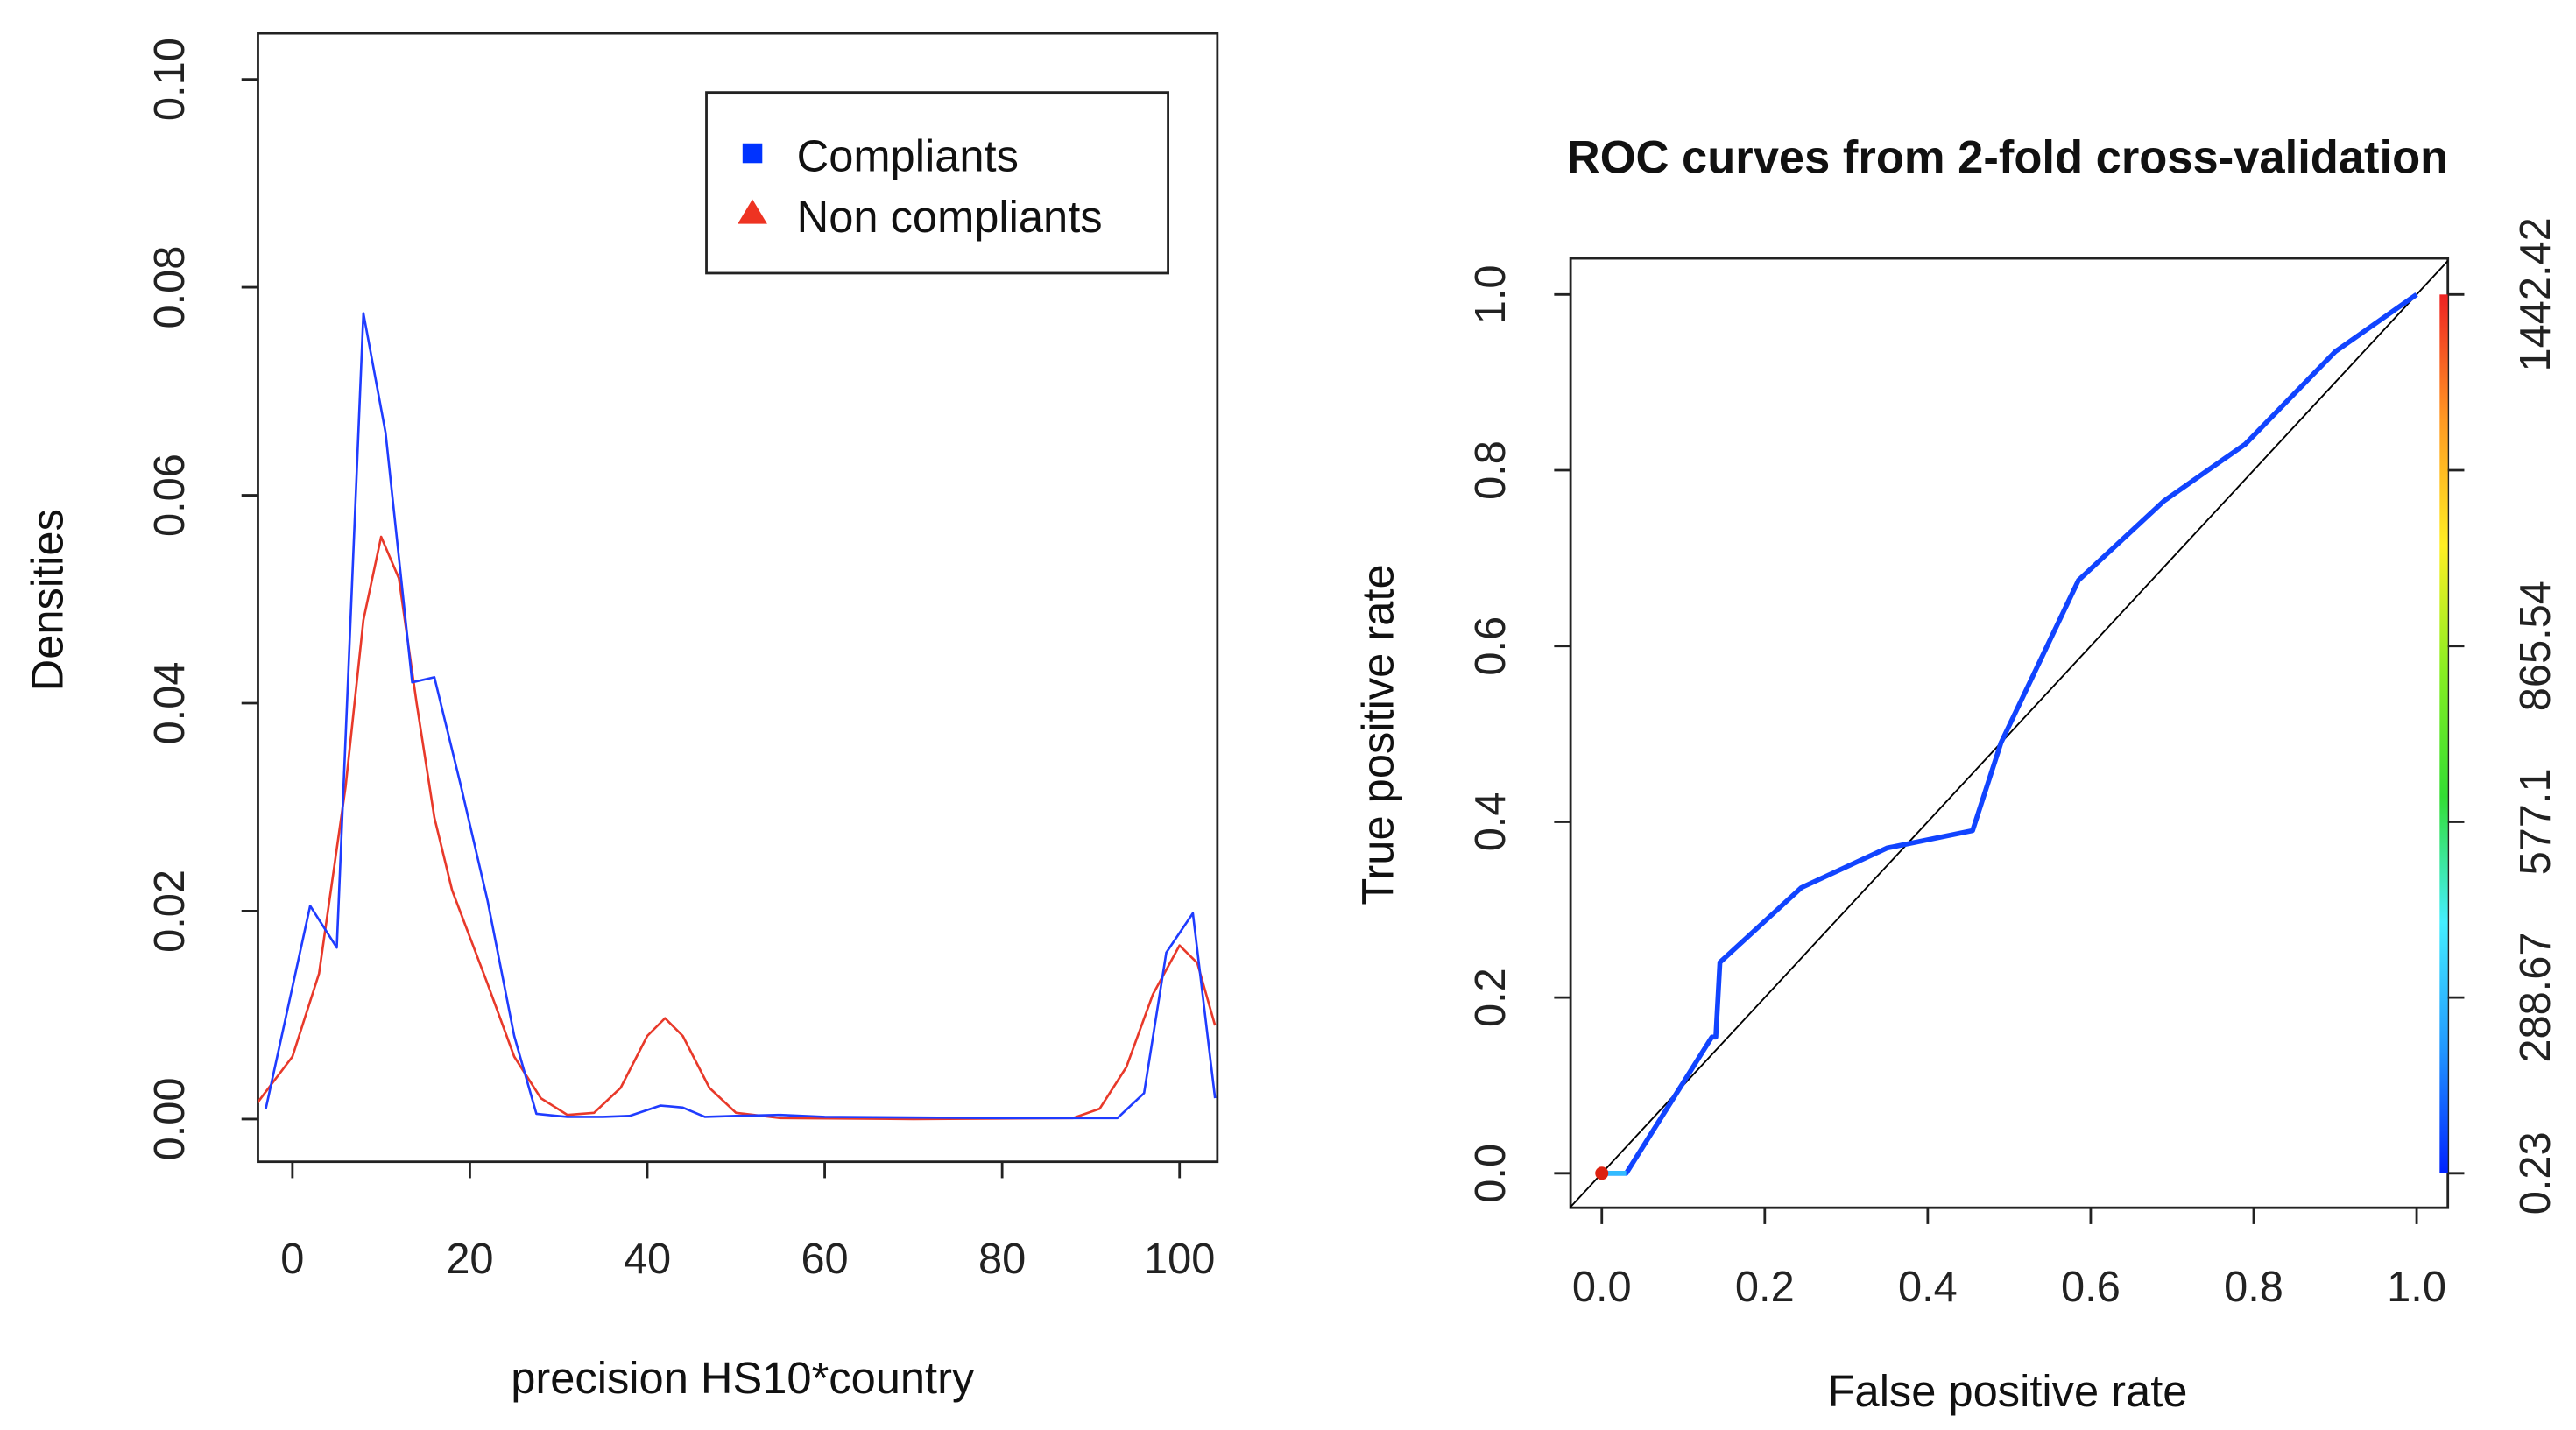 The image size is (2576, 1430). I want to click on x-tick-label: 80, so click(1002, 1259).